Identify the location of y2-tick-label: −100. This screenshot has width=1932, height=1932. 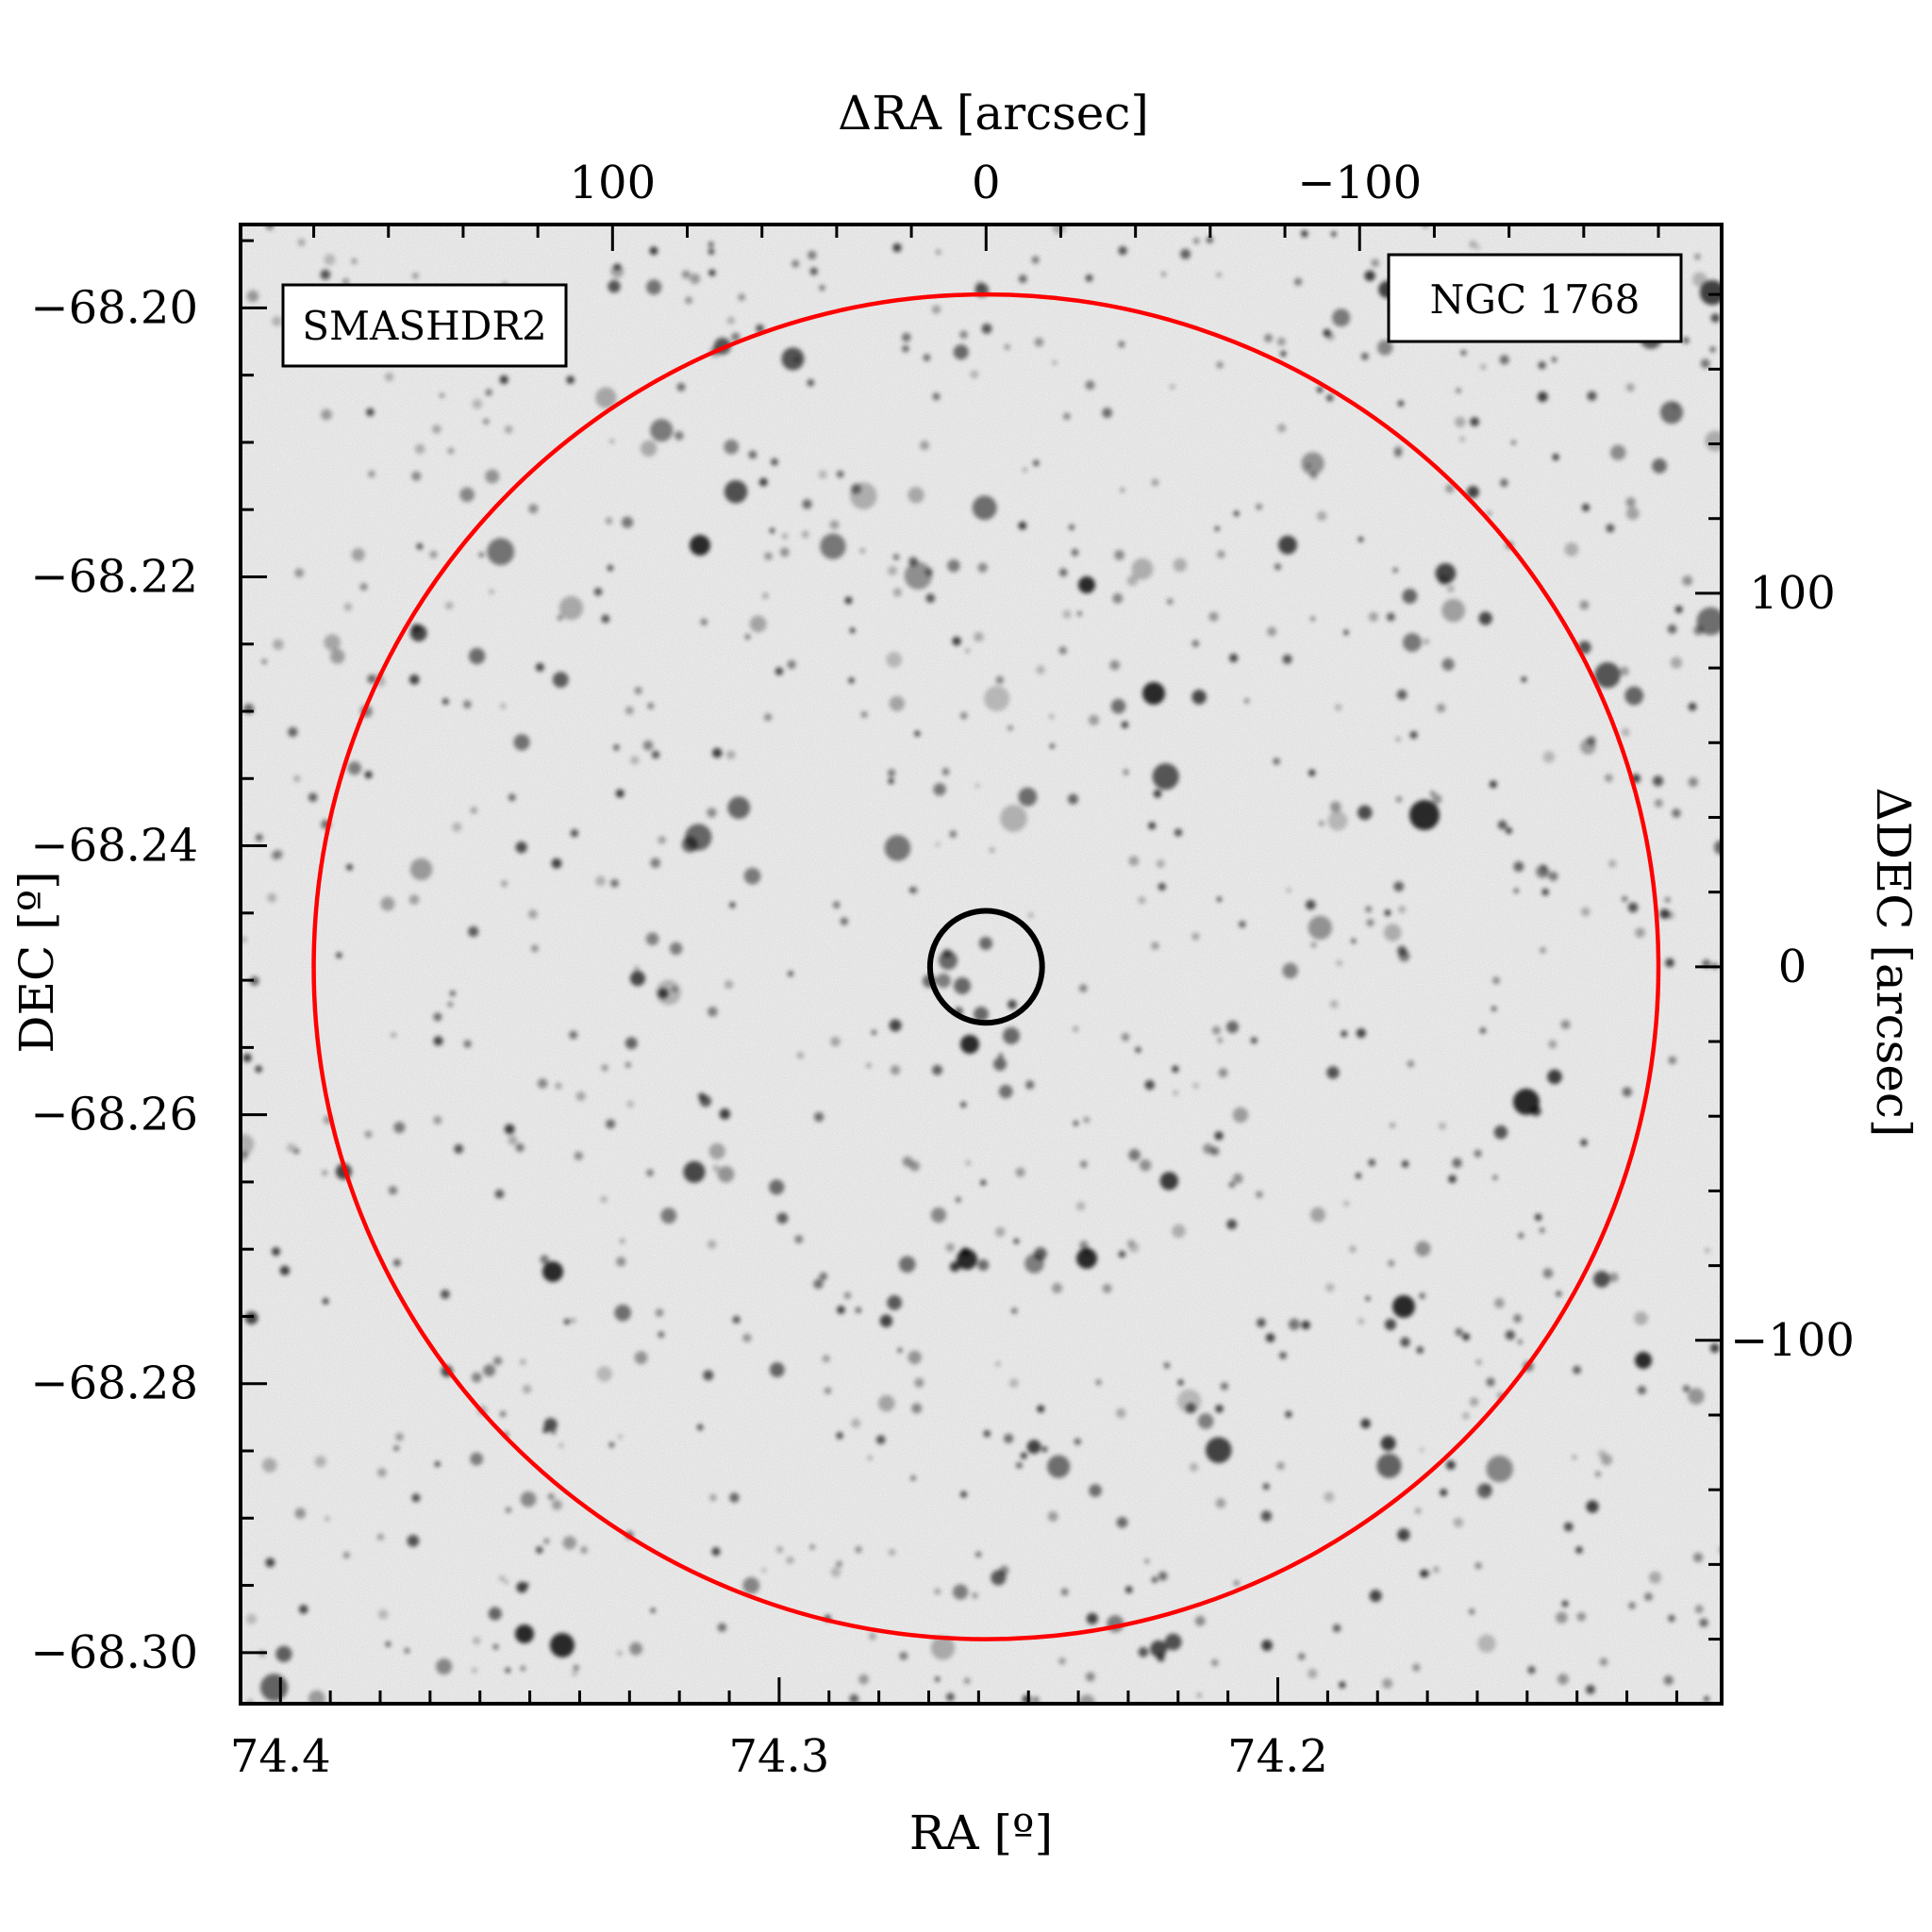
(1792, 1341).